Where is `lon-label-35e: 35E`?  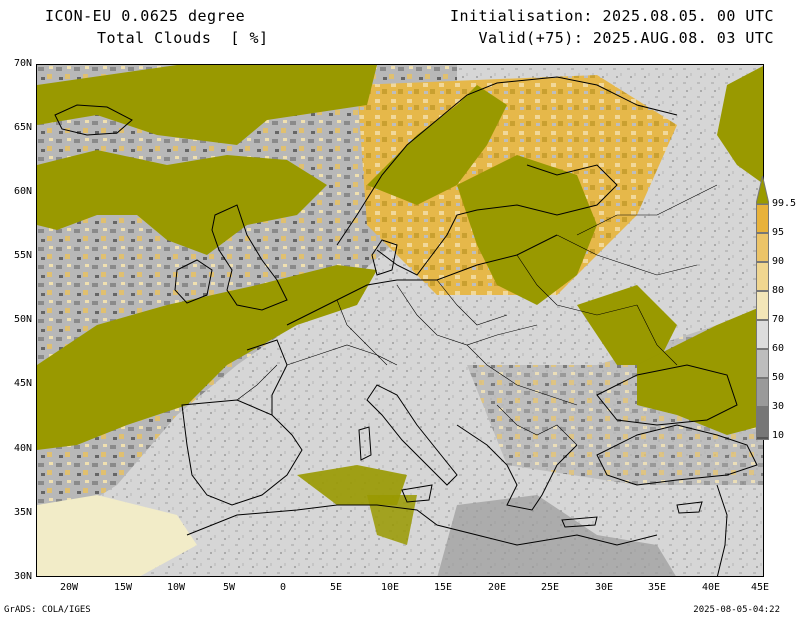 lon-label-35e: 35E is located at coordinates (657, 587).